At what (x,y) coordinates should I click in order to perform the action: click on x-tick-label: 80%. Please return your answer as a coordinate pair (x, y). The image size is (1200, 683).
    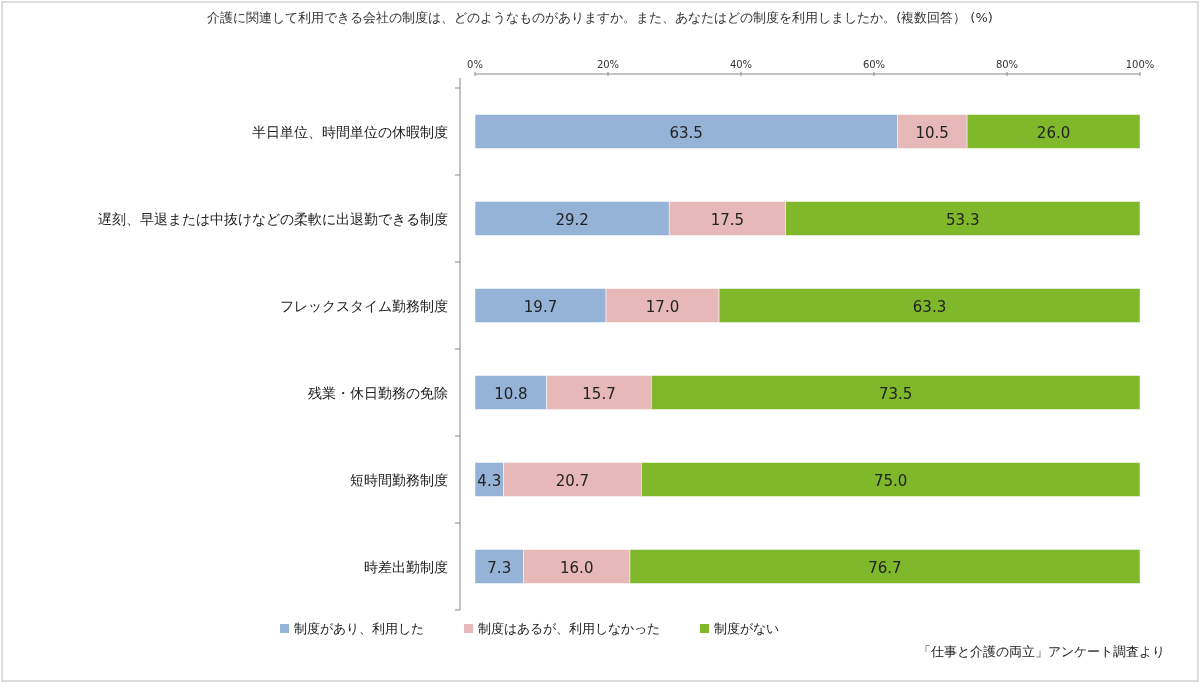
    Looking at the image, I should click on (1007, 64).